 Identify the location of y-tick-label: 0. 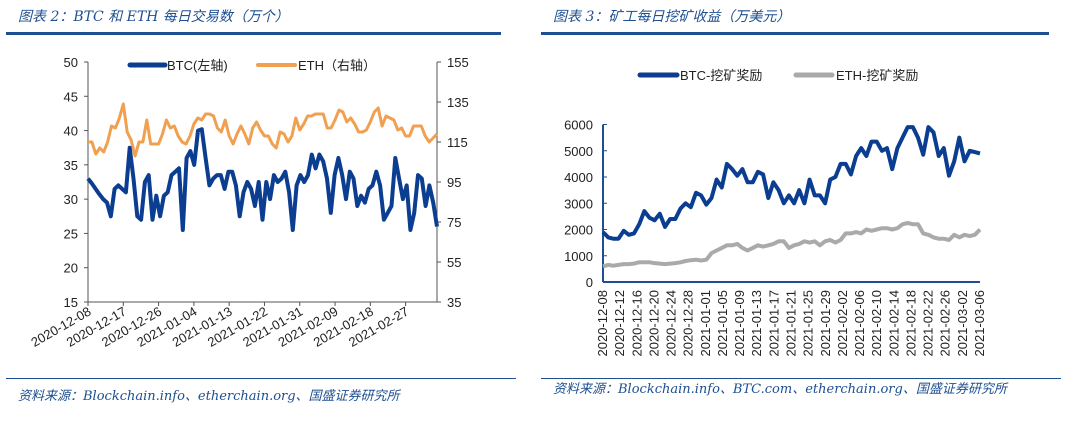
(589, 282).